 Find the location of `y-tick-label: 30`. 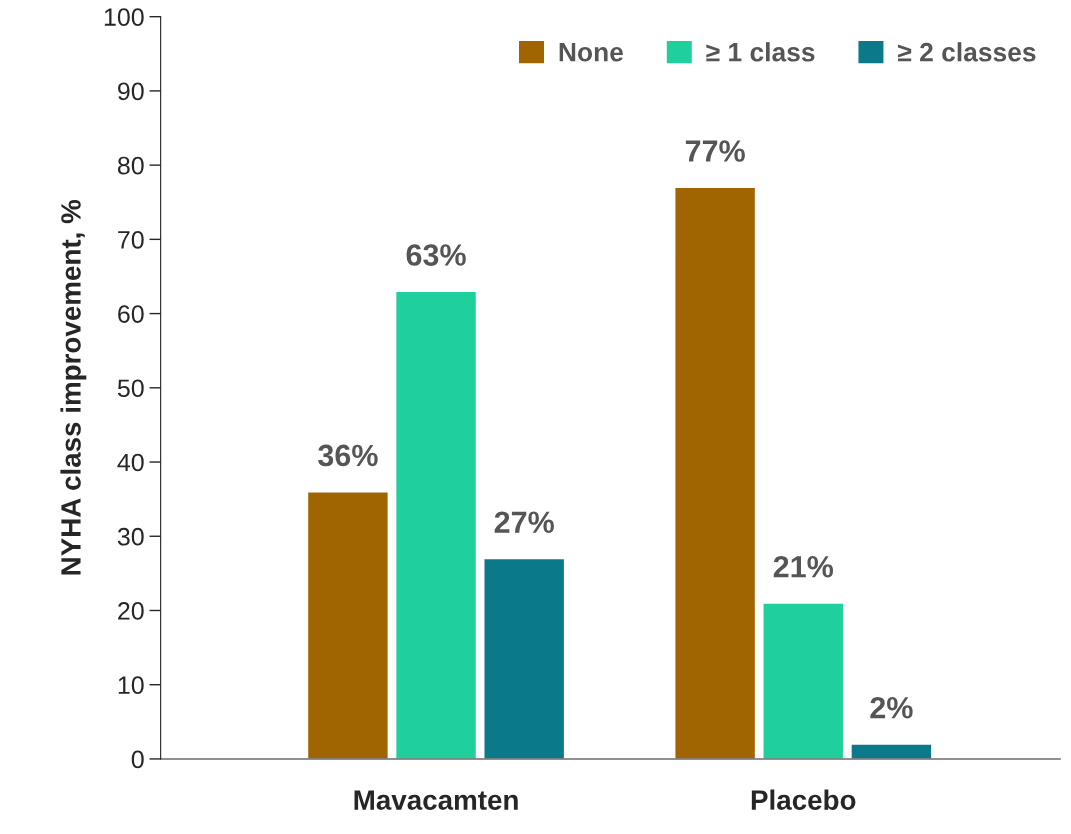

y-tick-label: 30 is located at coordinates (130, 536).